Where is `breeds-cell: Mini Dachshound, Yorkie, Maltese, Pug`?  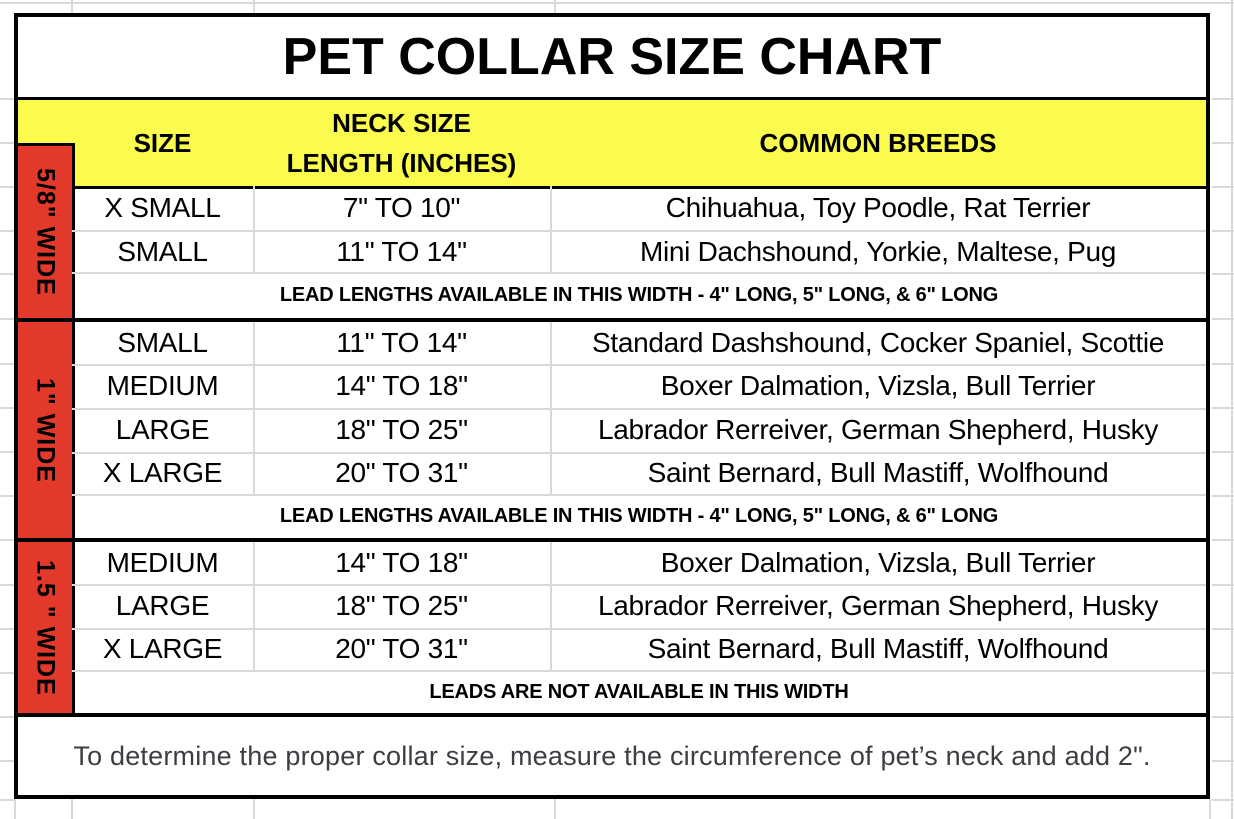
breeds-cell: Mini Dachshound, Yorkie, Maltese, Pug is located at coordinates (878, 251).